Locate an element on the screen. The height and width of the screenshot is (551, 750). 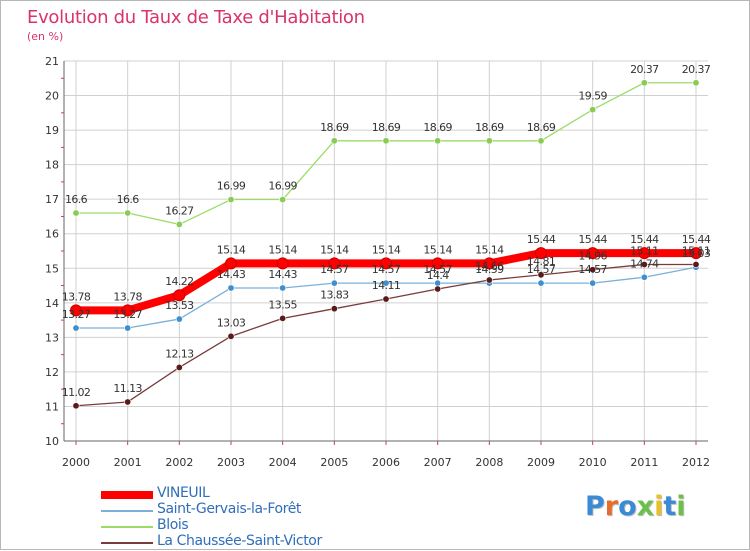
data-label: 11.02 is located at coordinates (76, 392).